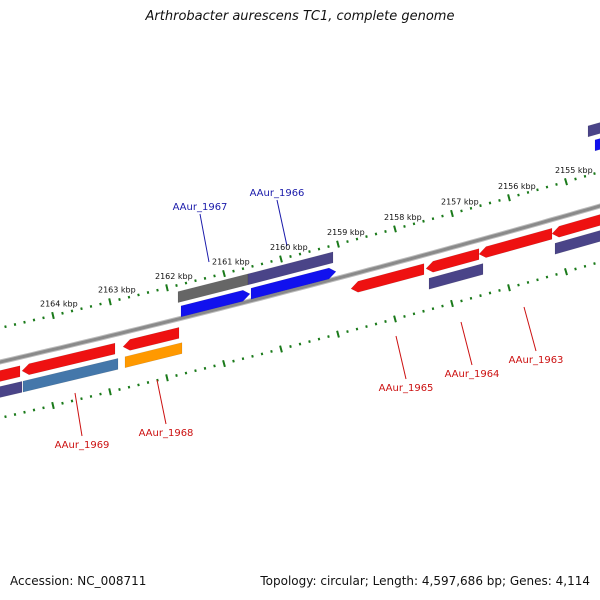 The width and height of the screenshot is (600, 600). I want to click on scale-label: 2161 kbp, so click(231, 262).